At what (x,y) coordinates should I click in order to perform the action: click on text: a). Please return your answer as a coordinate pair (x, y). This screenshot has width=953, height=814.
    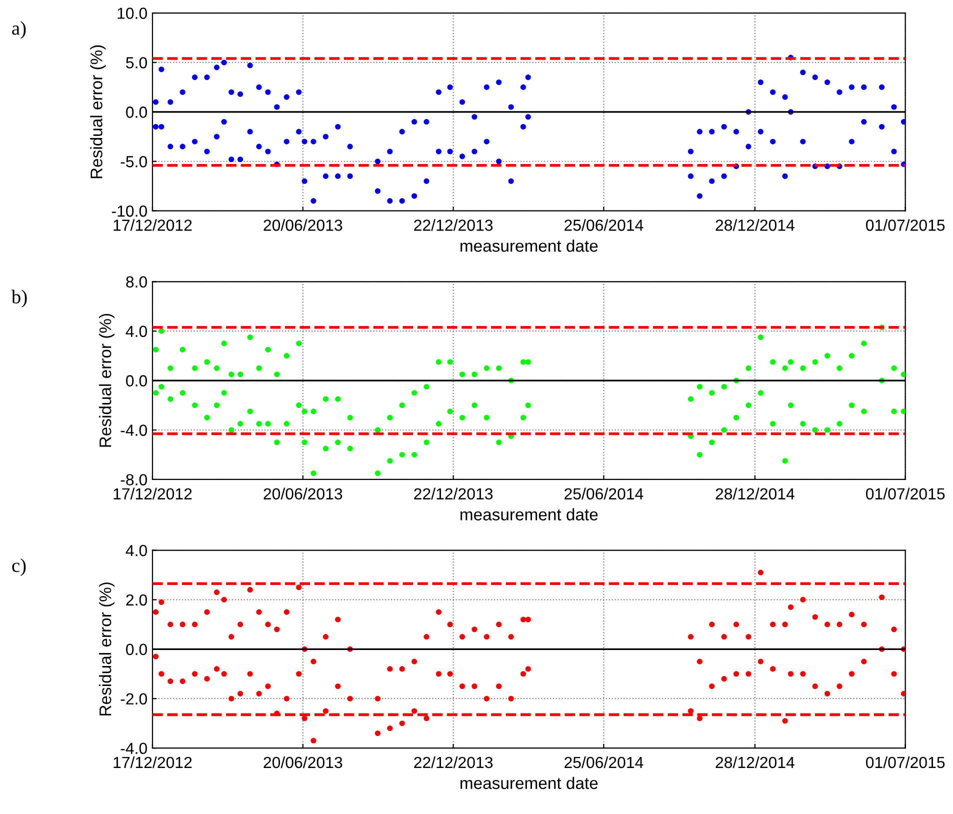
    Looking at the image, I should click on (19, 30).